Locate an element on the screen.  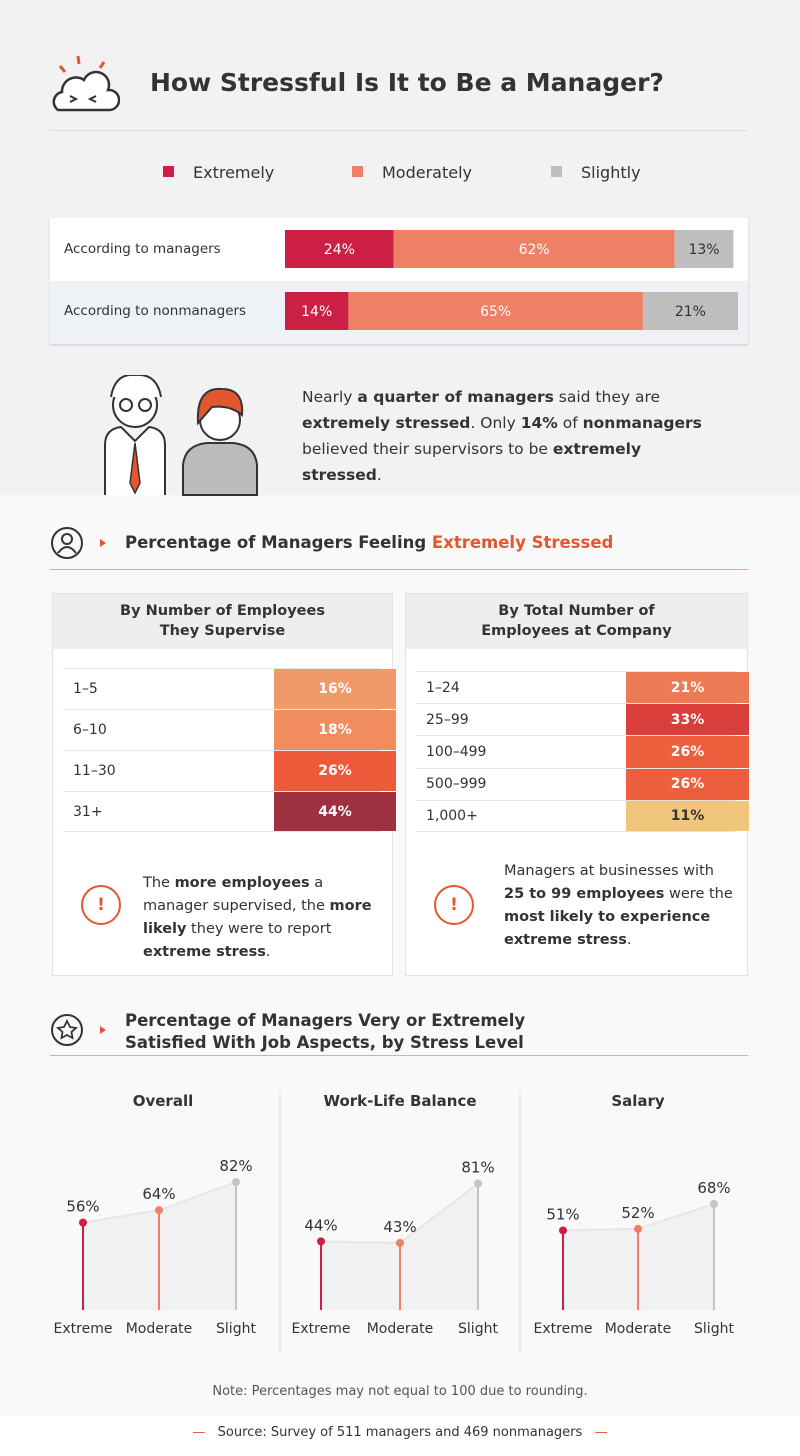
people-illustration is located at coordinates (181, 435).